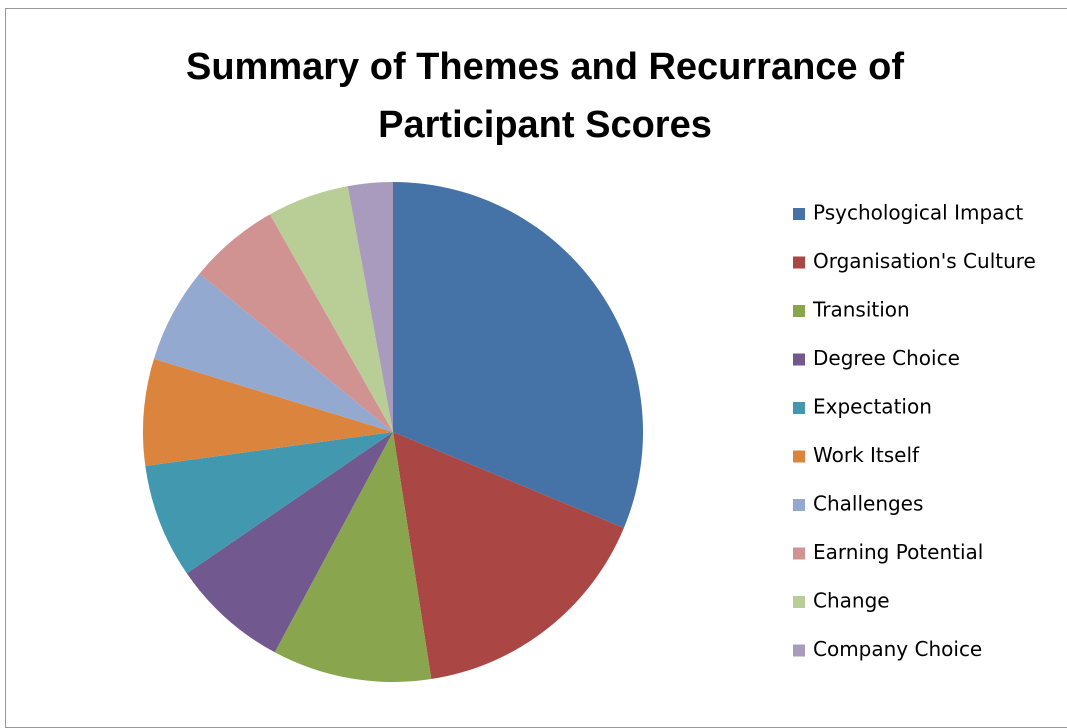 Image resolution: width=1067 pixels, height=728 pixels. What do you see at coordinates (886, 358) in the screenshot?
I see `legend-label: Degree Choice` at bounding box center [886, 358].